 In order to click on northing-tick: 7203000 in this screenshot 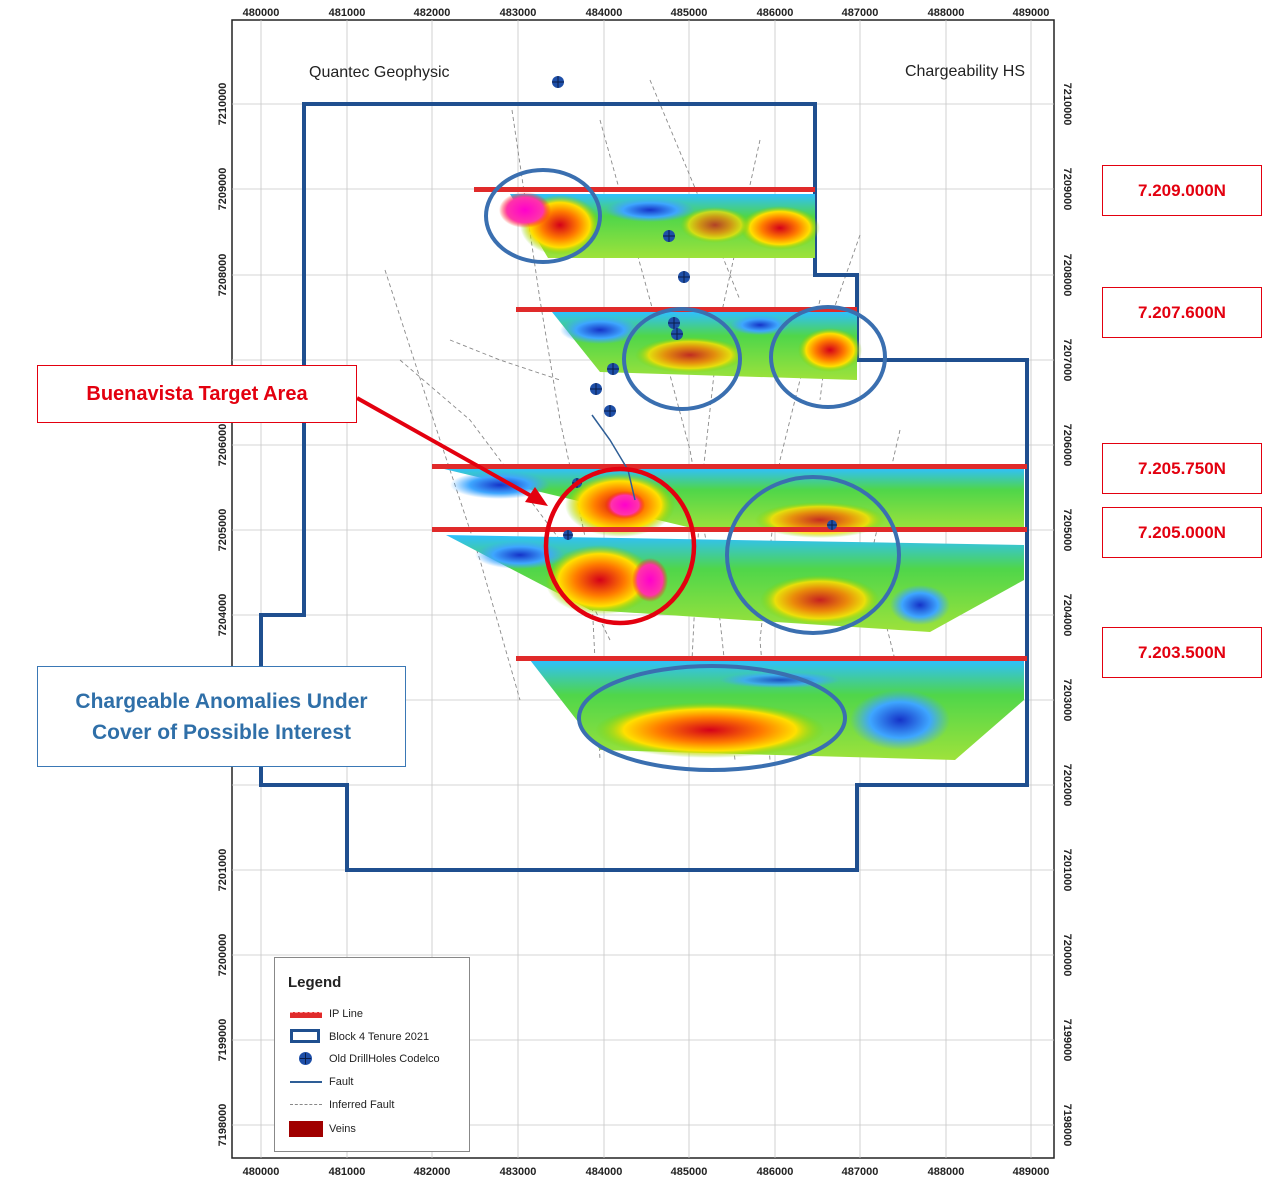, I will do `click(1067, 700)`.